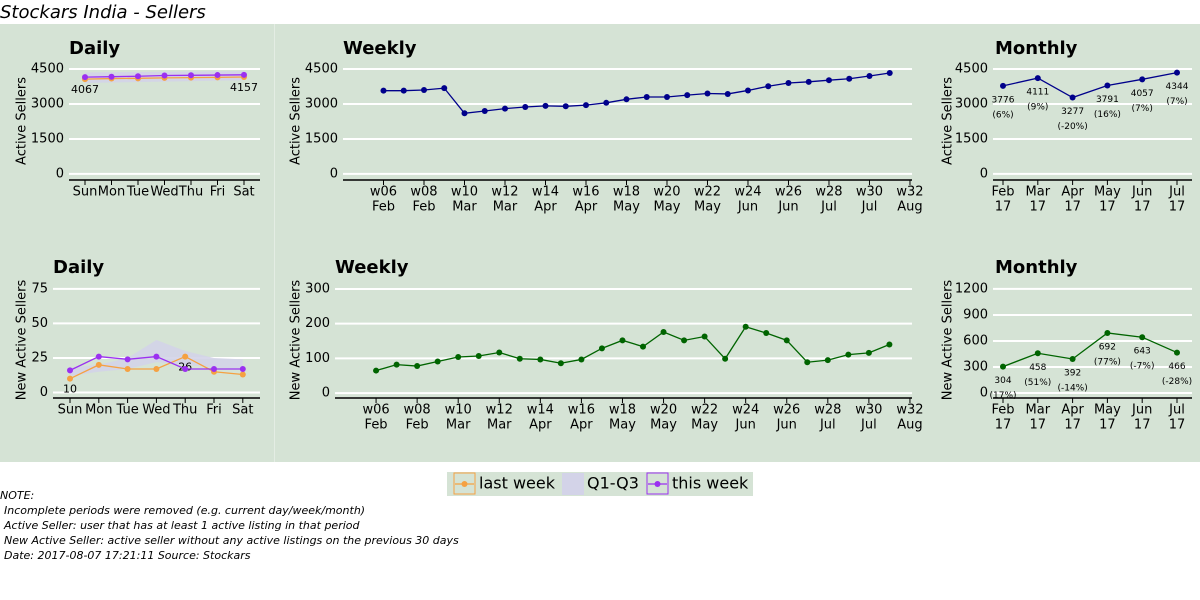  Describe the element at coordinates (78, 267) in the screenshot. I see `chart-title: Daily` at that location.